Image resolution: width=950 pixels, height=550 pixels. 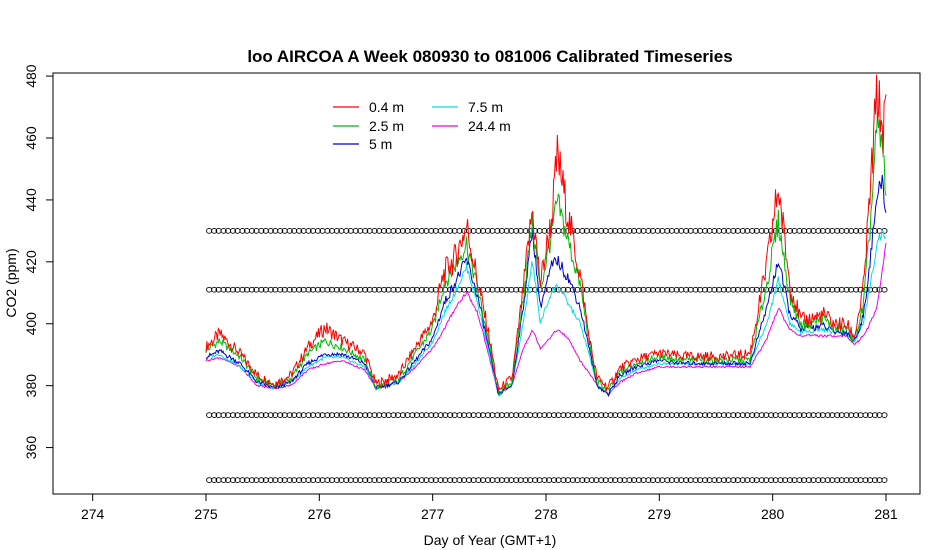 I want to click on x-tick-label: 274, so click(x=93, y=514).